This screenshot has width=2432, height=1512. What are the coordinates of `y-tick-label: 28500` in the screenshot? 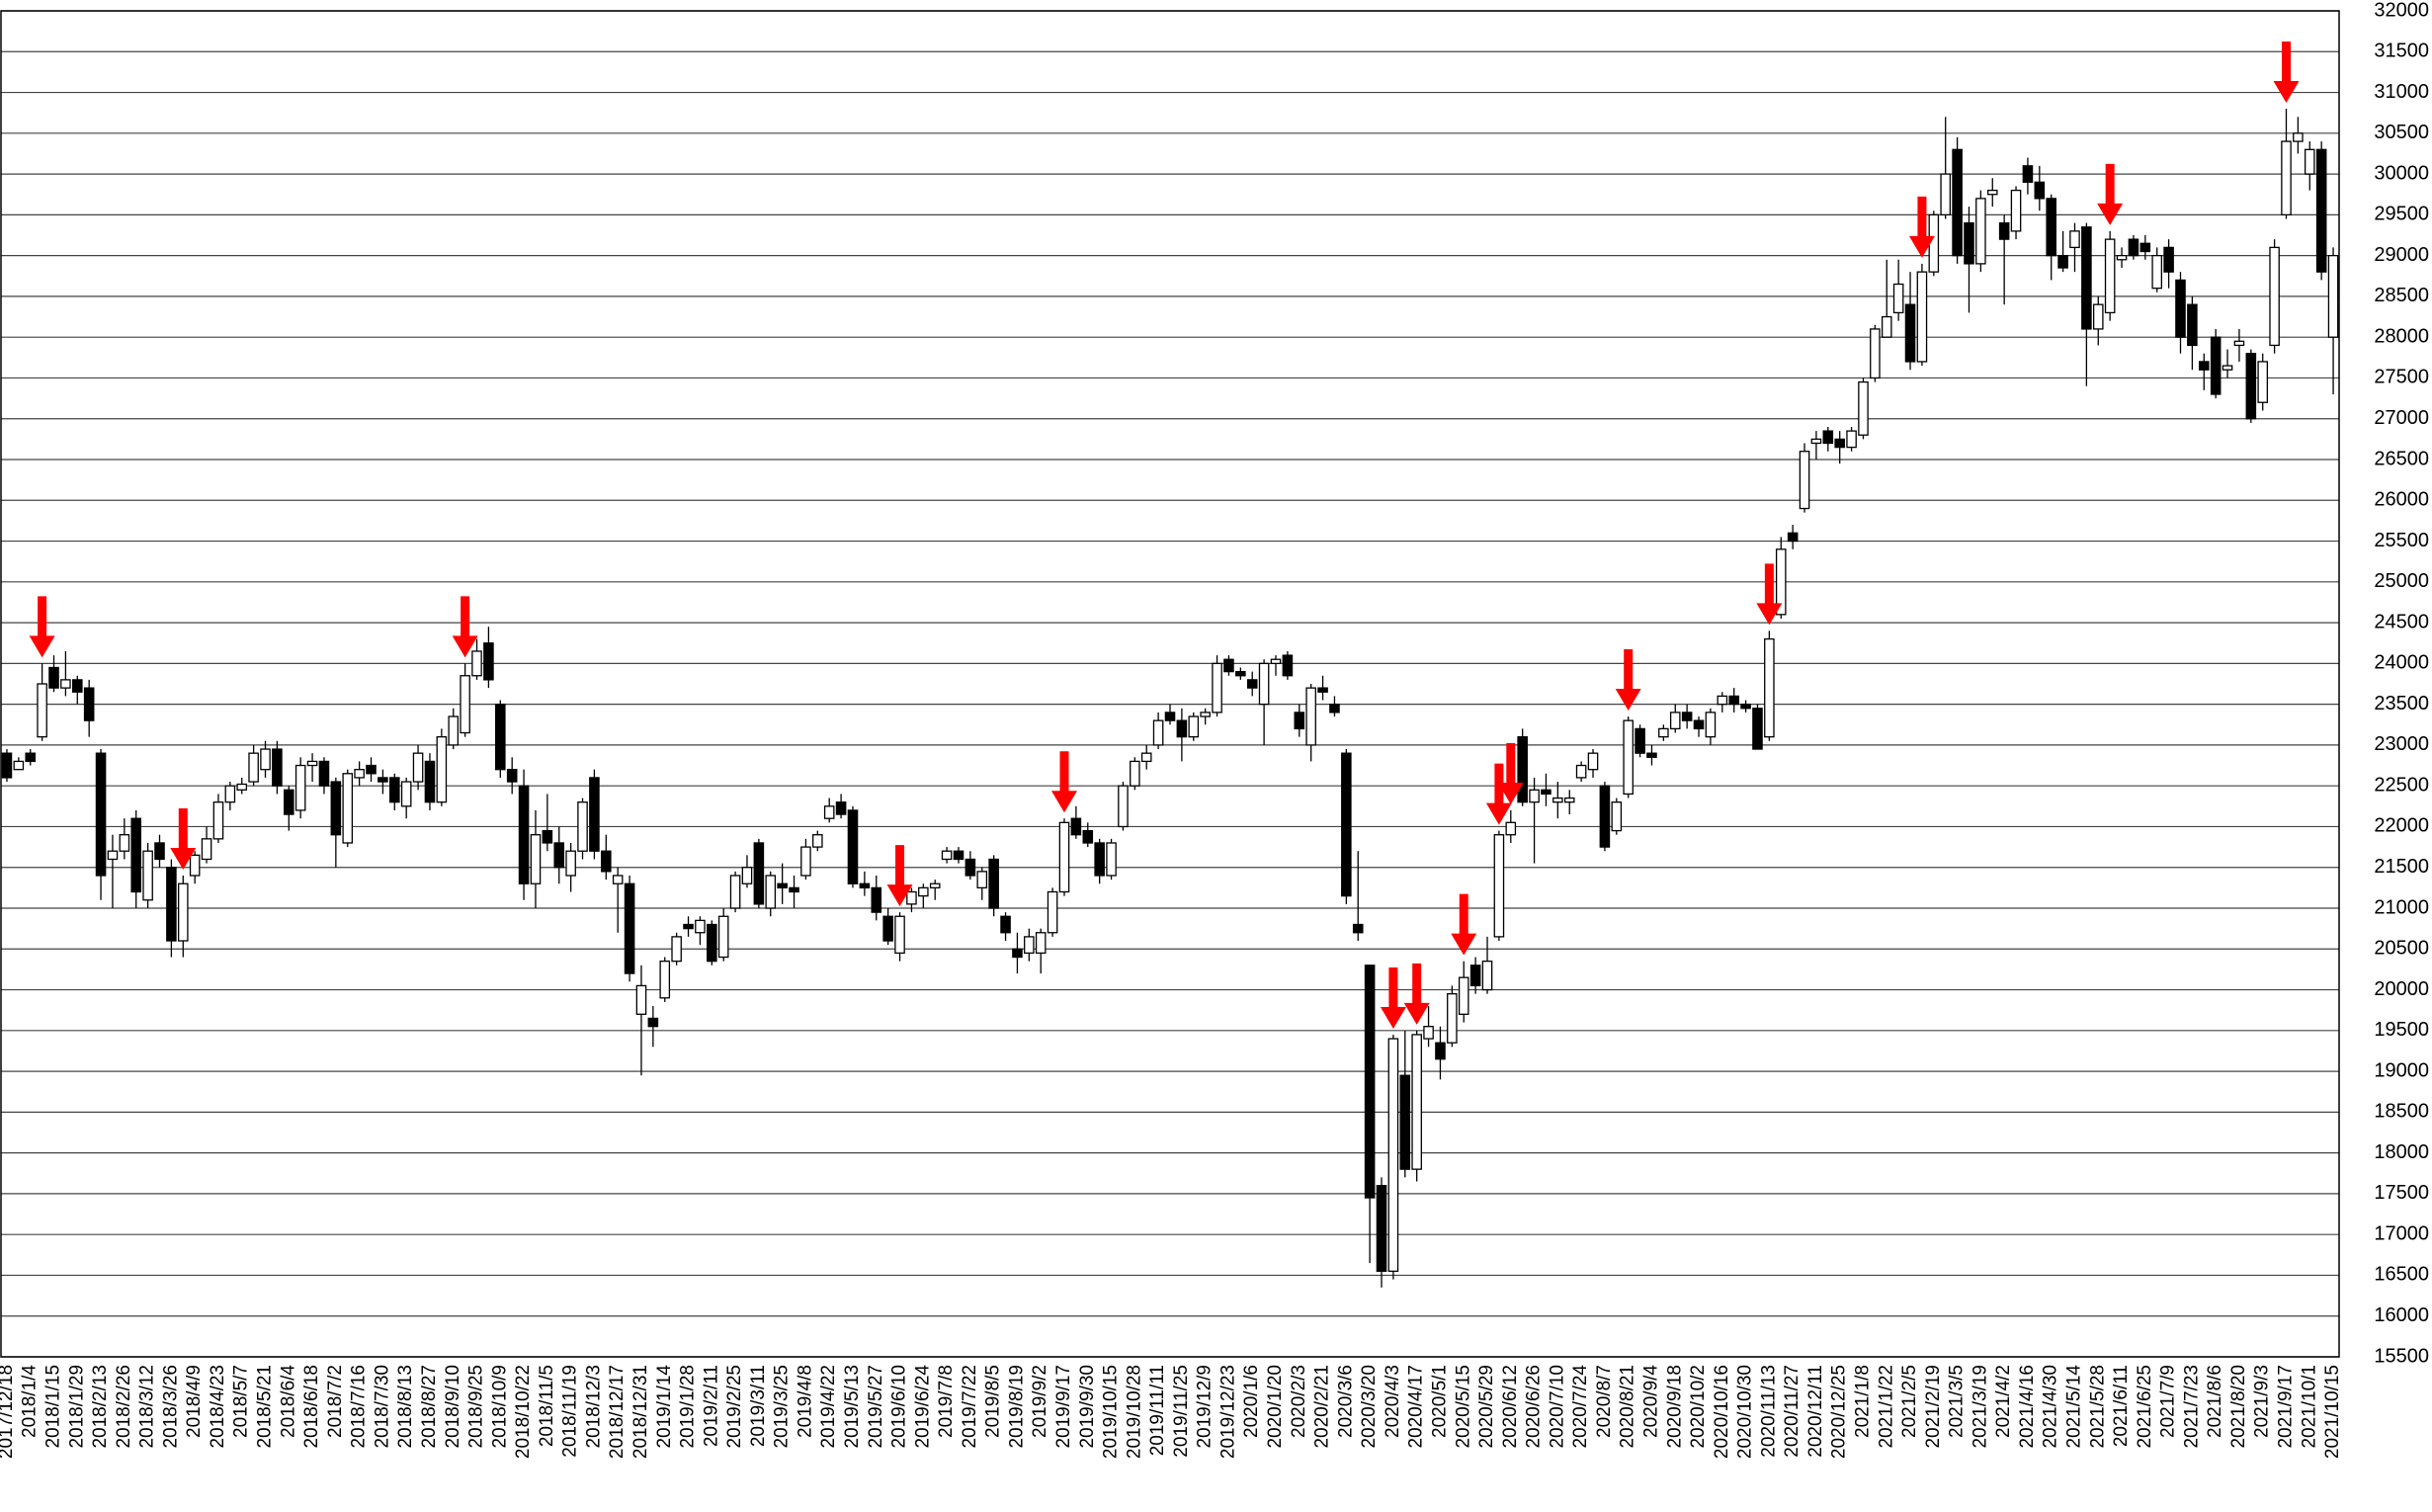 It's located at (2401, 295).